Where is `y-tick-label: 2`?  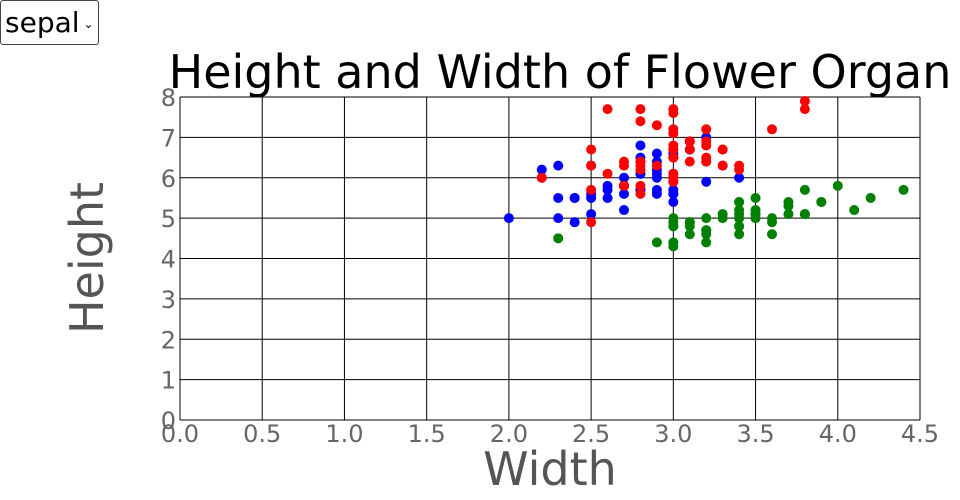
y-tick-label: 2 is located at coordinates (168, 340).